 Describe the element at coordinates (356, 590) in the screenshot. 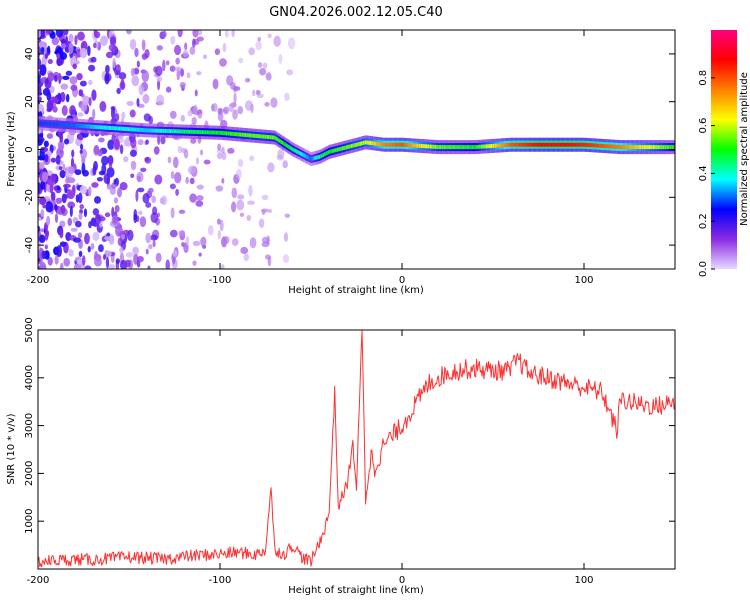

I see `snr-x-label: Height of straight line (km)` at that location.